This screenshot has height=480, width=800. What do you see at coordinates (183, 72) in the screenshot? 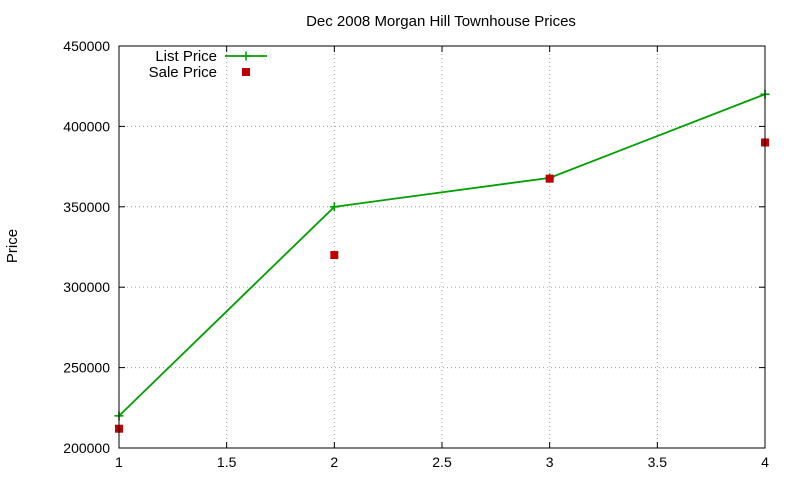
I see `legend-label-sale-price: Sale Price` at bounding box center [183, 72].